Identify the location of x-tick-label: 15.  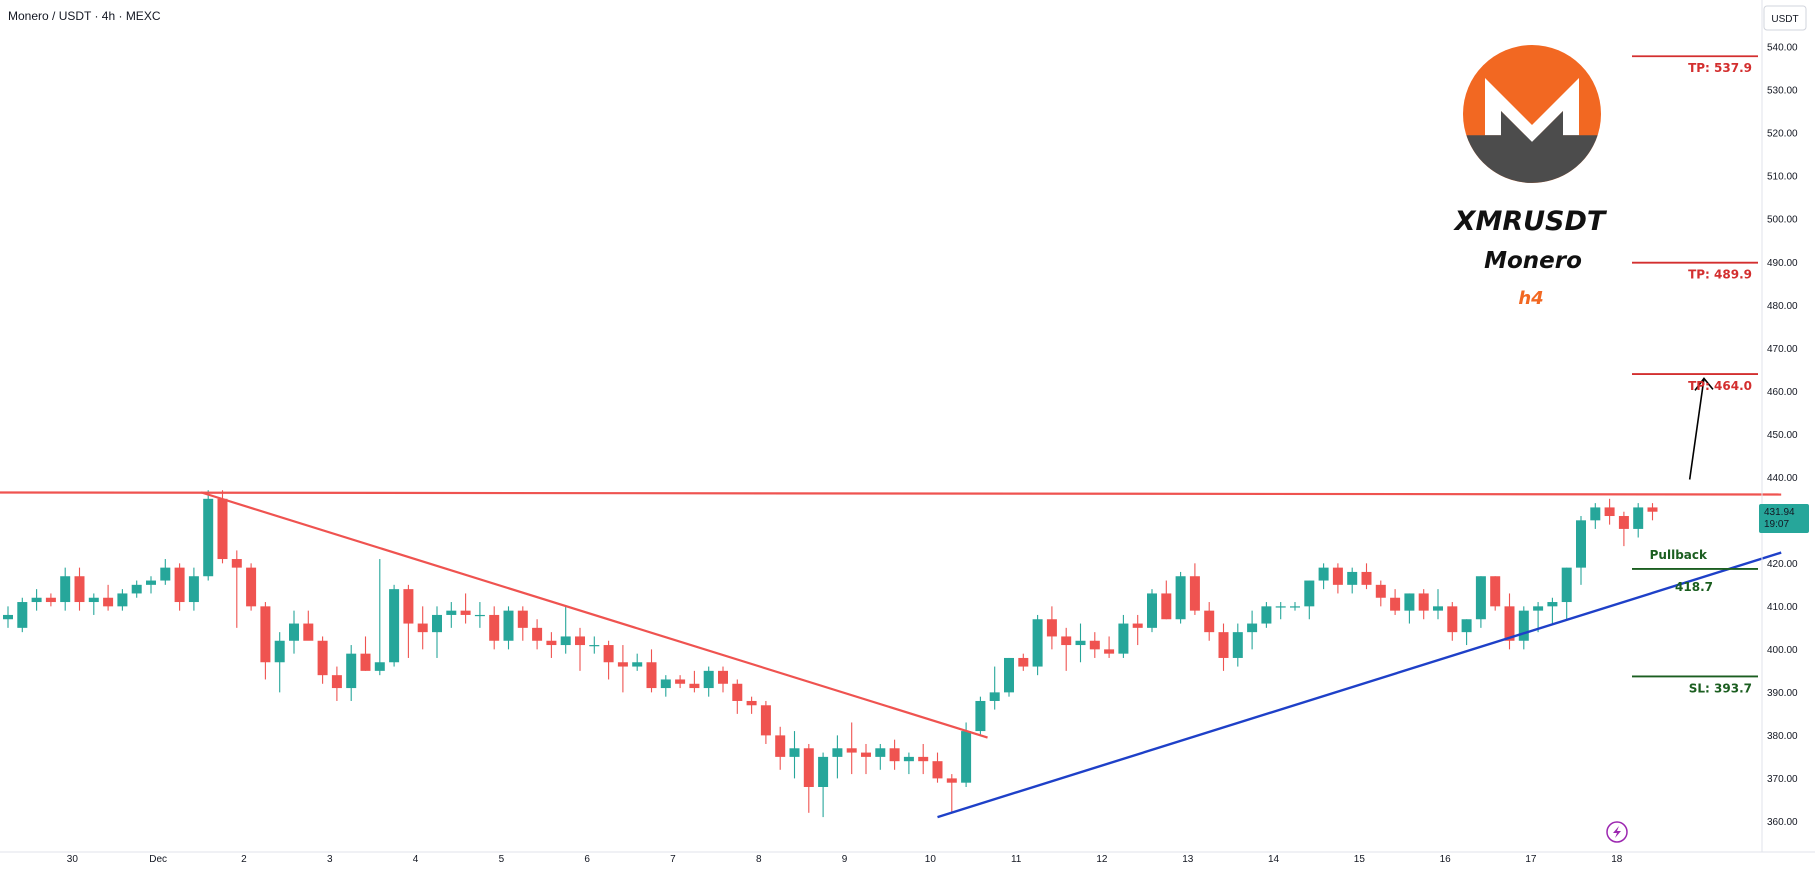
(1360, 859).